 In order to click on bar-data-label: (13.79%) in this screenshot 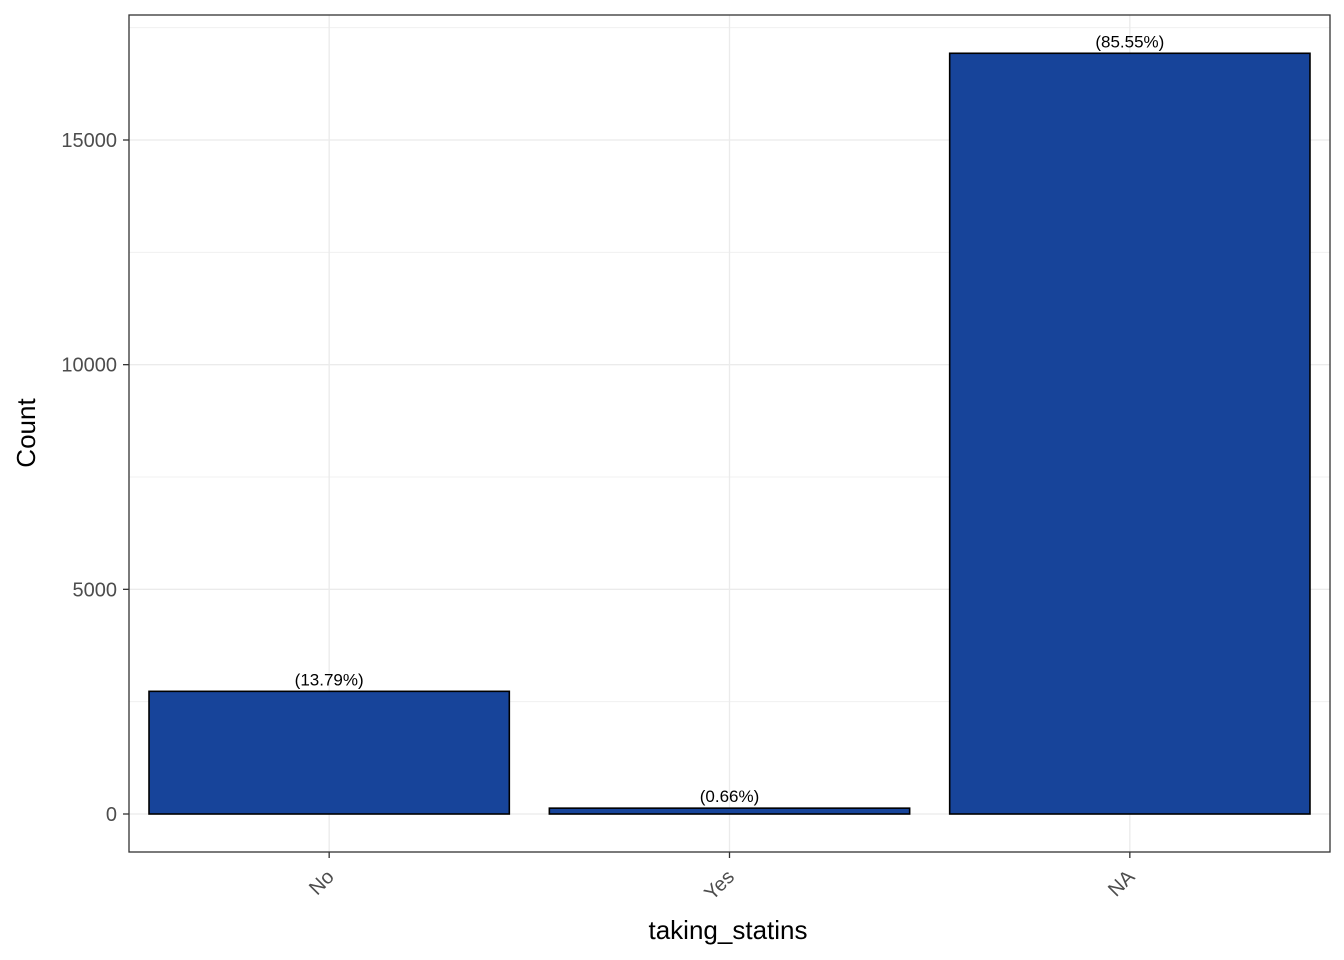, I will do `click(329, 679)`.